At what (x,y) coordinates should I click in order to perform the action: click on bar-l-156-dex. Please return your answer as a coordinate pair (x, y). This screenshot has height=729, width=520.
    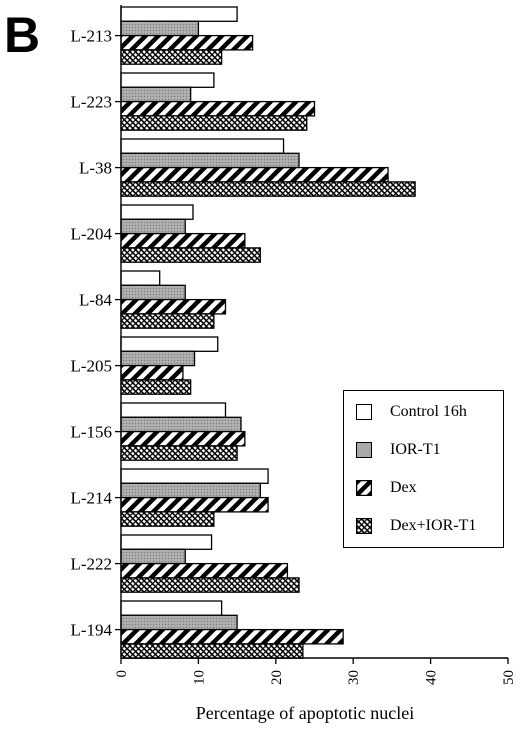
    Looking at the image, I should click on (183, 438).